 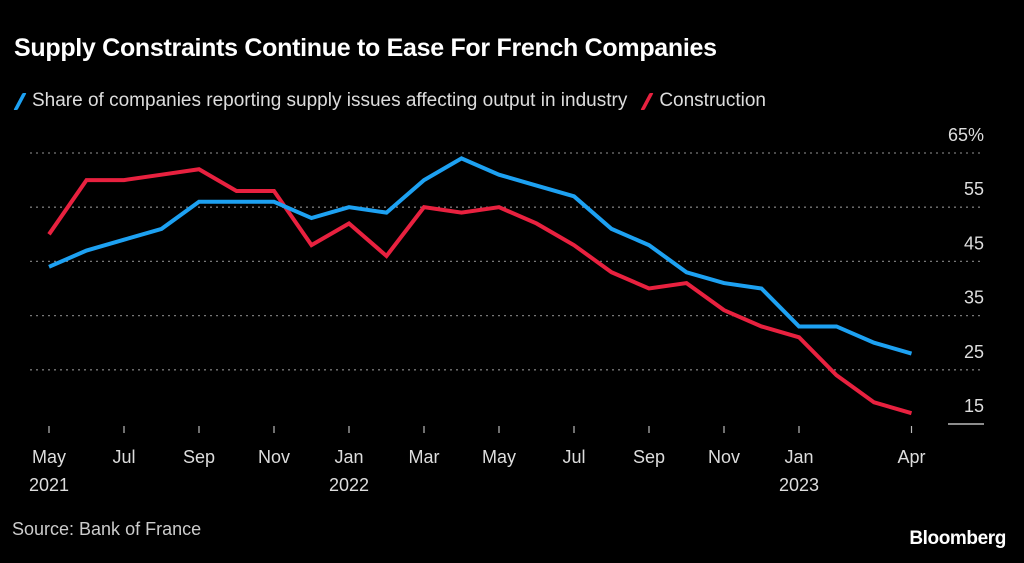 What do you see at coordinates (966, 135) in the screenshot?
I see `y-tick-label: 65%` at bounding box center [966, 135].